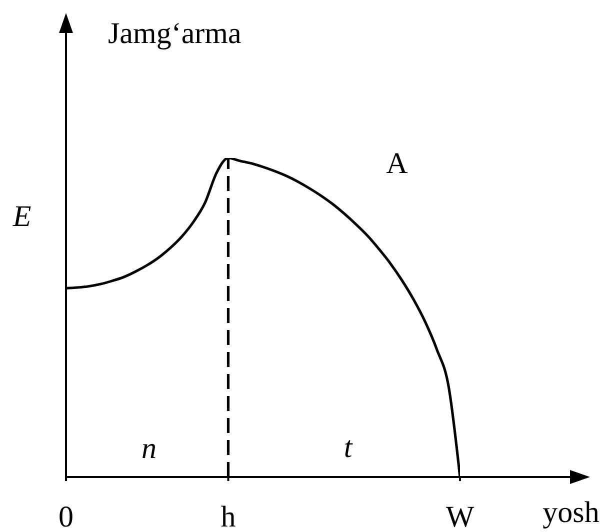 The width and height of the screenshot is (603, 532). Describe the element at coordinates (22, 216) in the screenshot. I see `text: E` at that location.